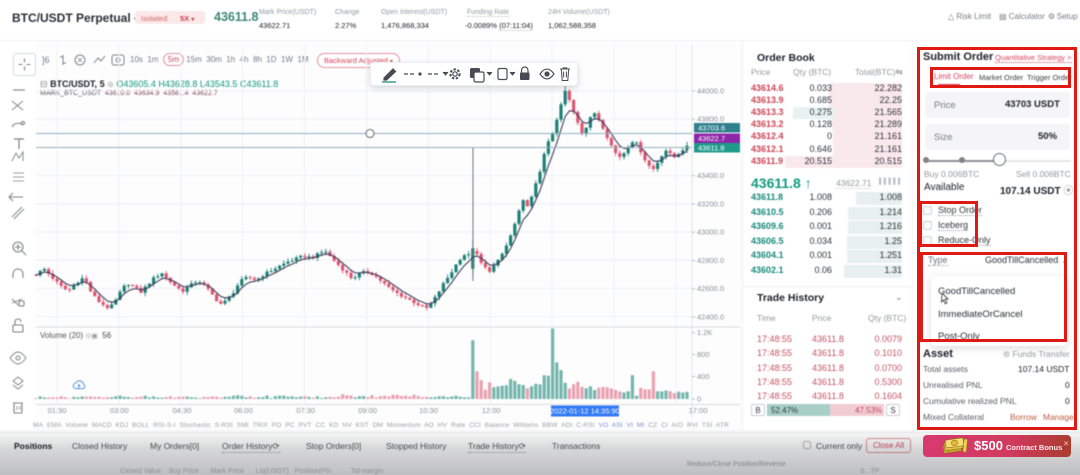 The height and width of the screenshot is (475, 1080). I want to click on svg-text: 43703.6, so click(711, 128).